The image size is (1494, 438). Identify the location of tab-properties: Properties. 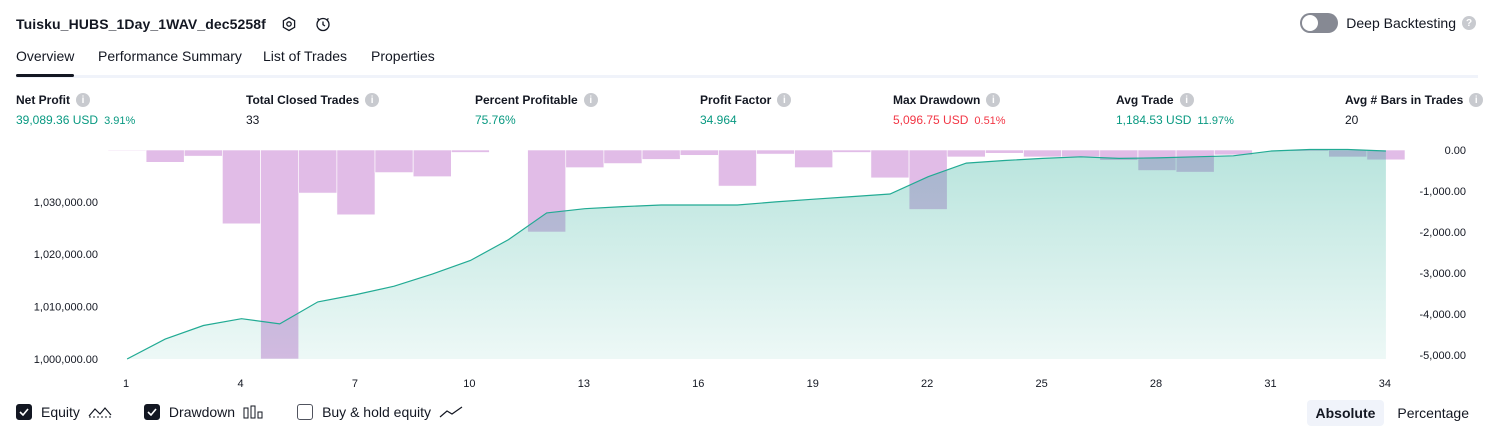
(403, 56).